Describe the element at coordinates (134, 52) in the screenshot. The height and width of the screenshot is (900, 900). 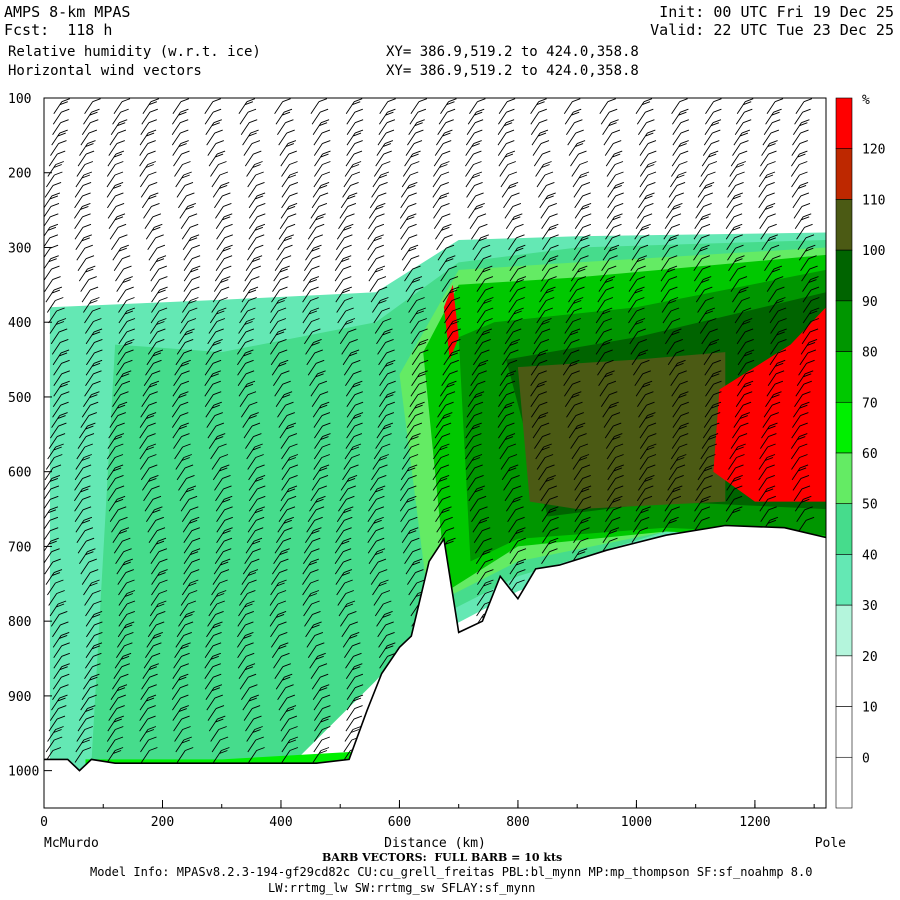
I see `field-title-1: Relative humidity (w.r.t. ice)` at that location.